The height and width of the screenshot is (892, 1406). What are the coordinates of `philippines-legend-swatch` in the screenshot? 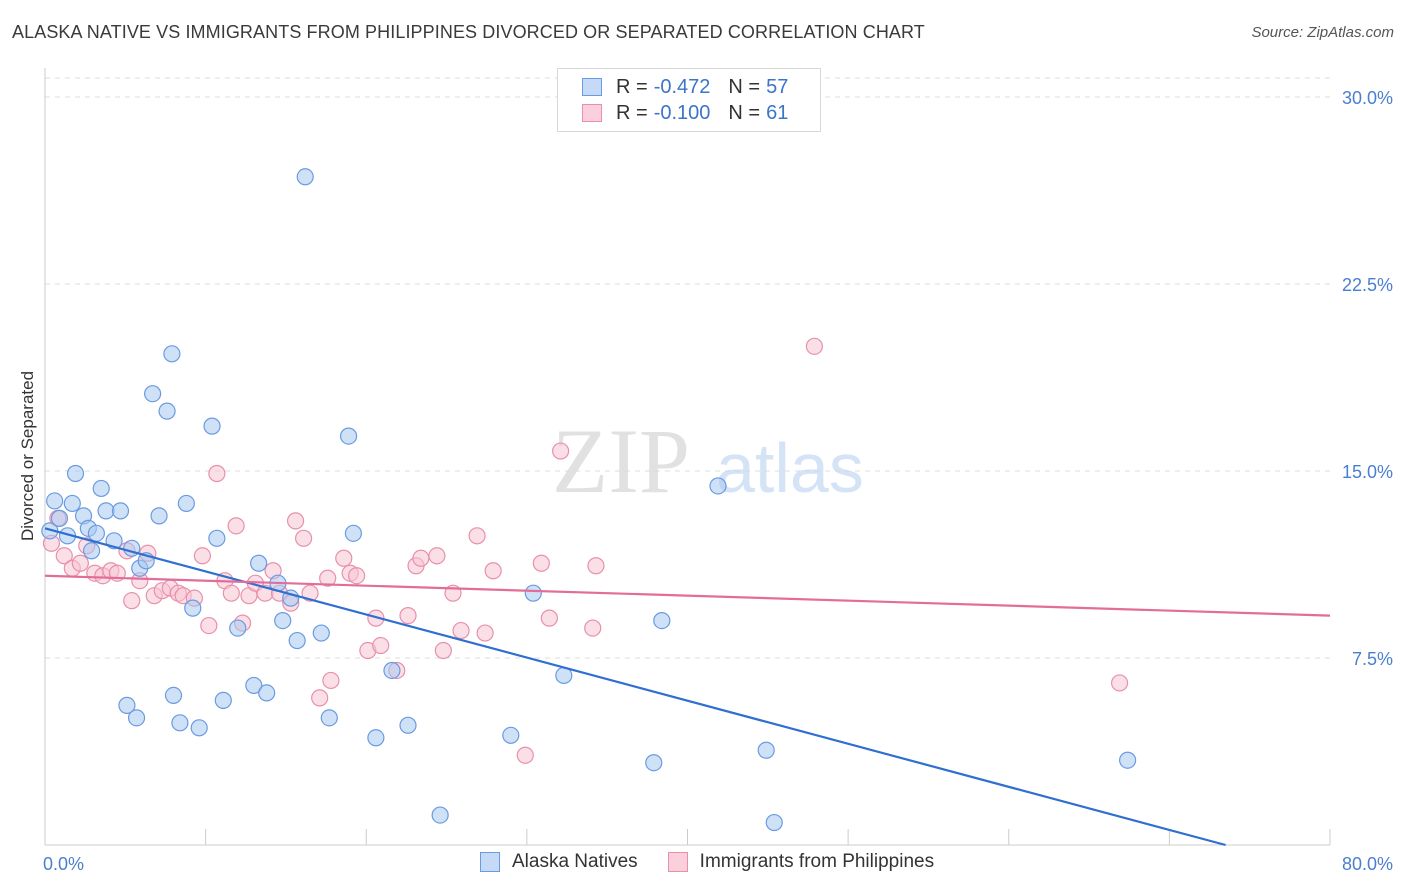 It's located at (677, 862).